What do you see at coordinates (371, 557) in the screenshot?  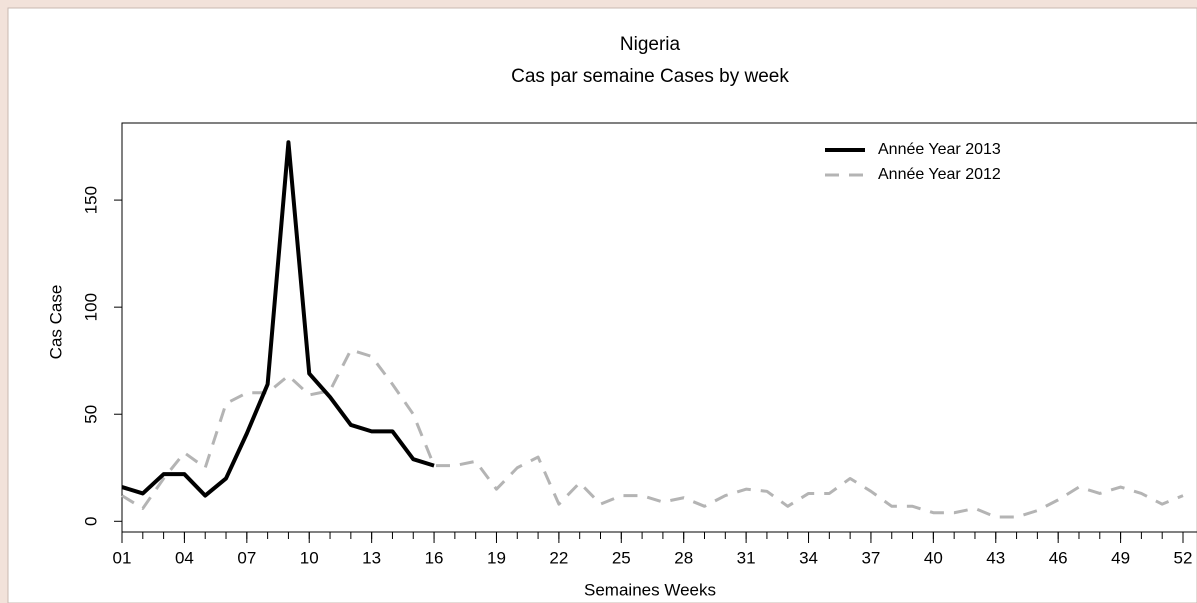 I see `x-tick-label: 13` at bounding box center [371, 557].